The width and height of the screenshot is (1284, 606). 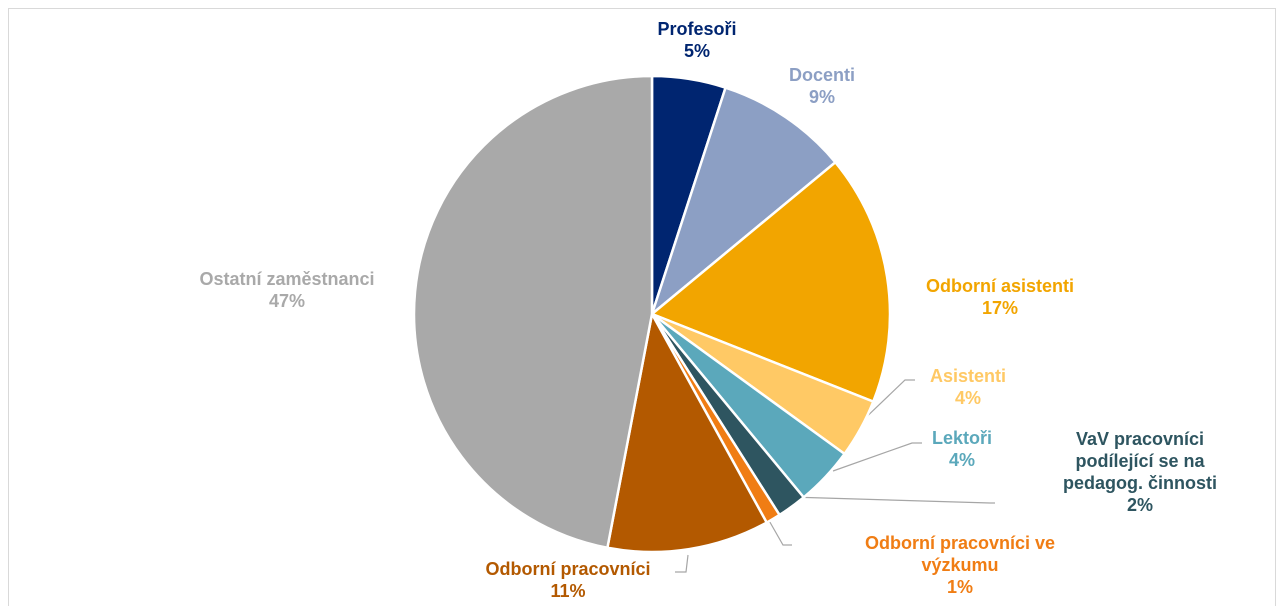 I want to click on value-label: 2%, so click(x=1139, y=505).